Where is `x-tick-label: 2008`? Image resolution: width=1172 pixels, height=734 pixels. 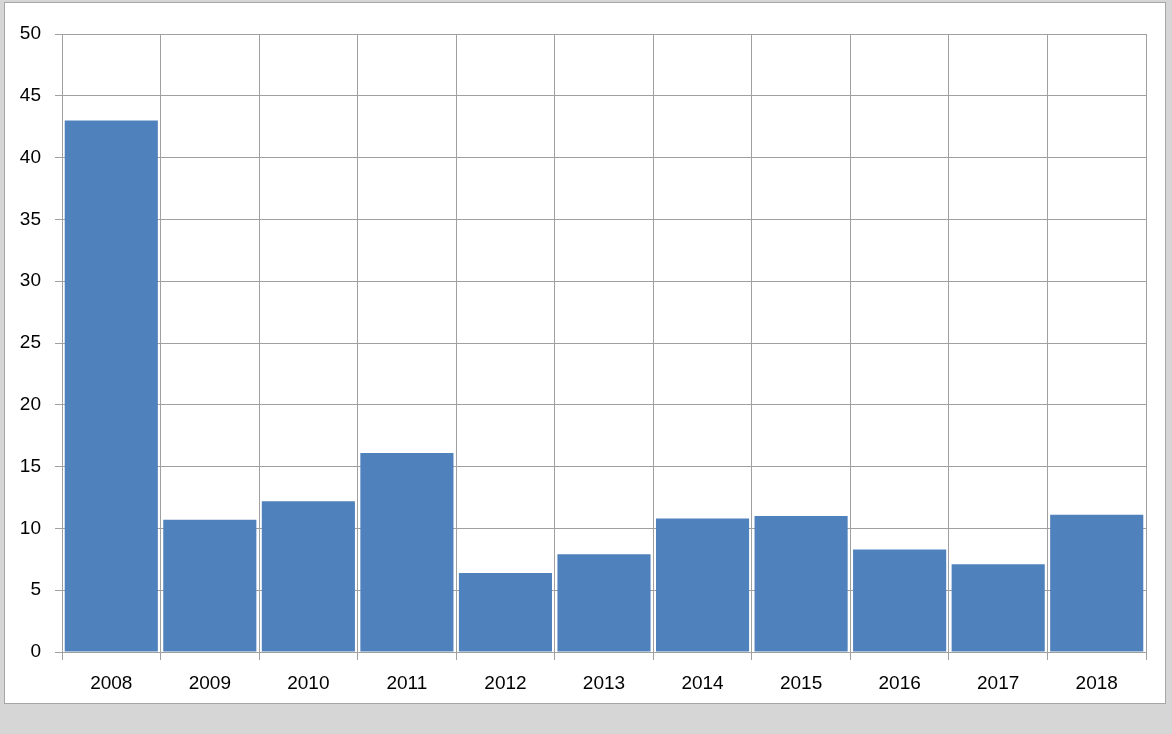 x-tick-label: 2008 is located at coordinates (111, 682).